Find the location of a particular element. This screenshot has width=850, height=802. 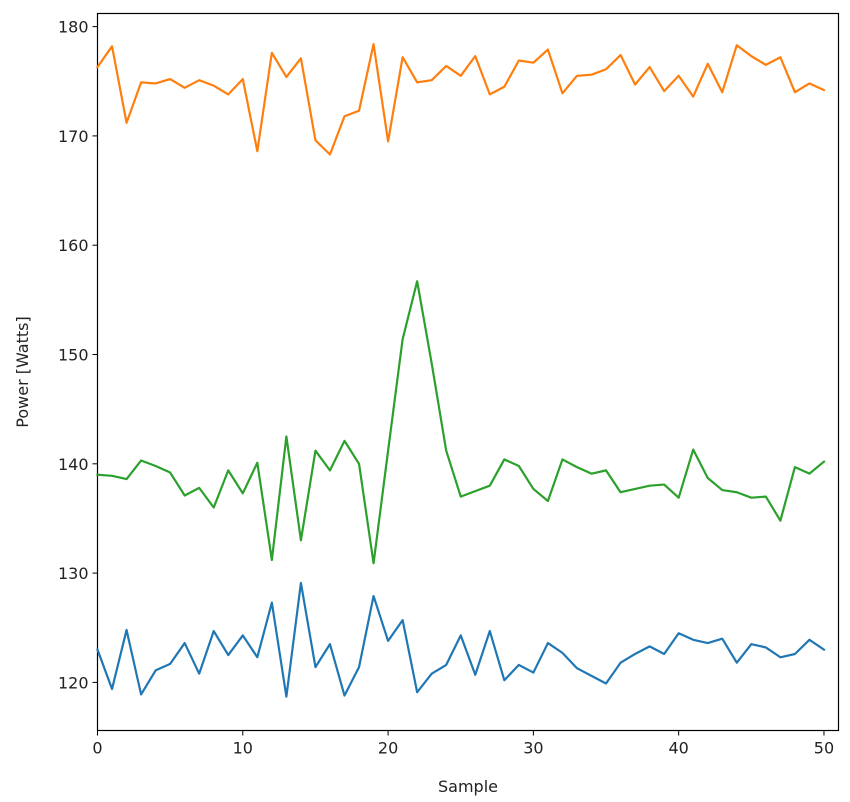

x-tick-label: 20 is located at coordinates (388, 748).